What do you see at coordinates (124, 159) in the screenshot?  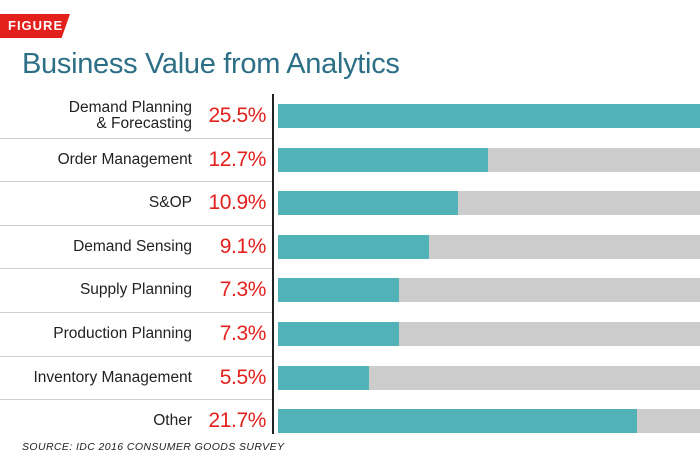 I see `category-label: Order Management` at bounding box center [124, 159].